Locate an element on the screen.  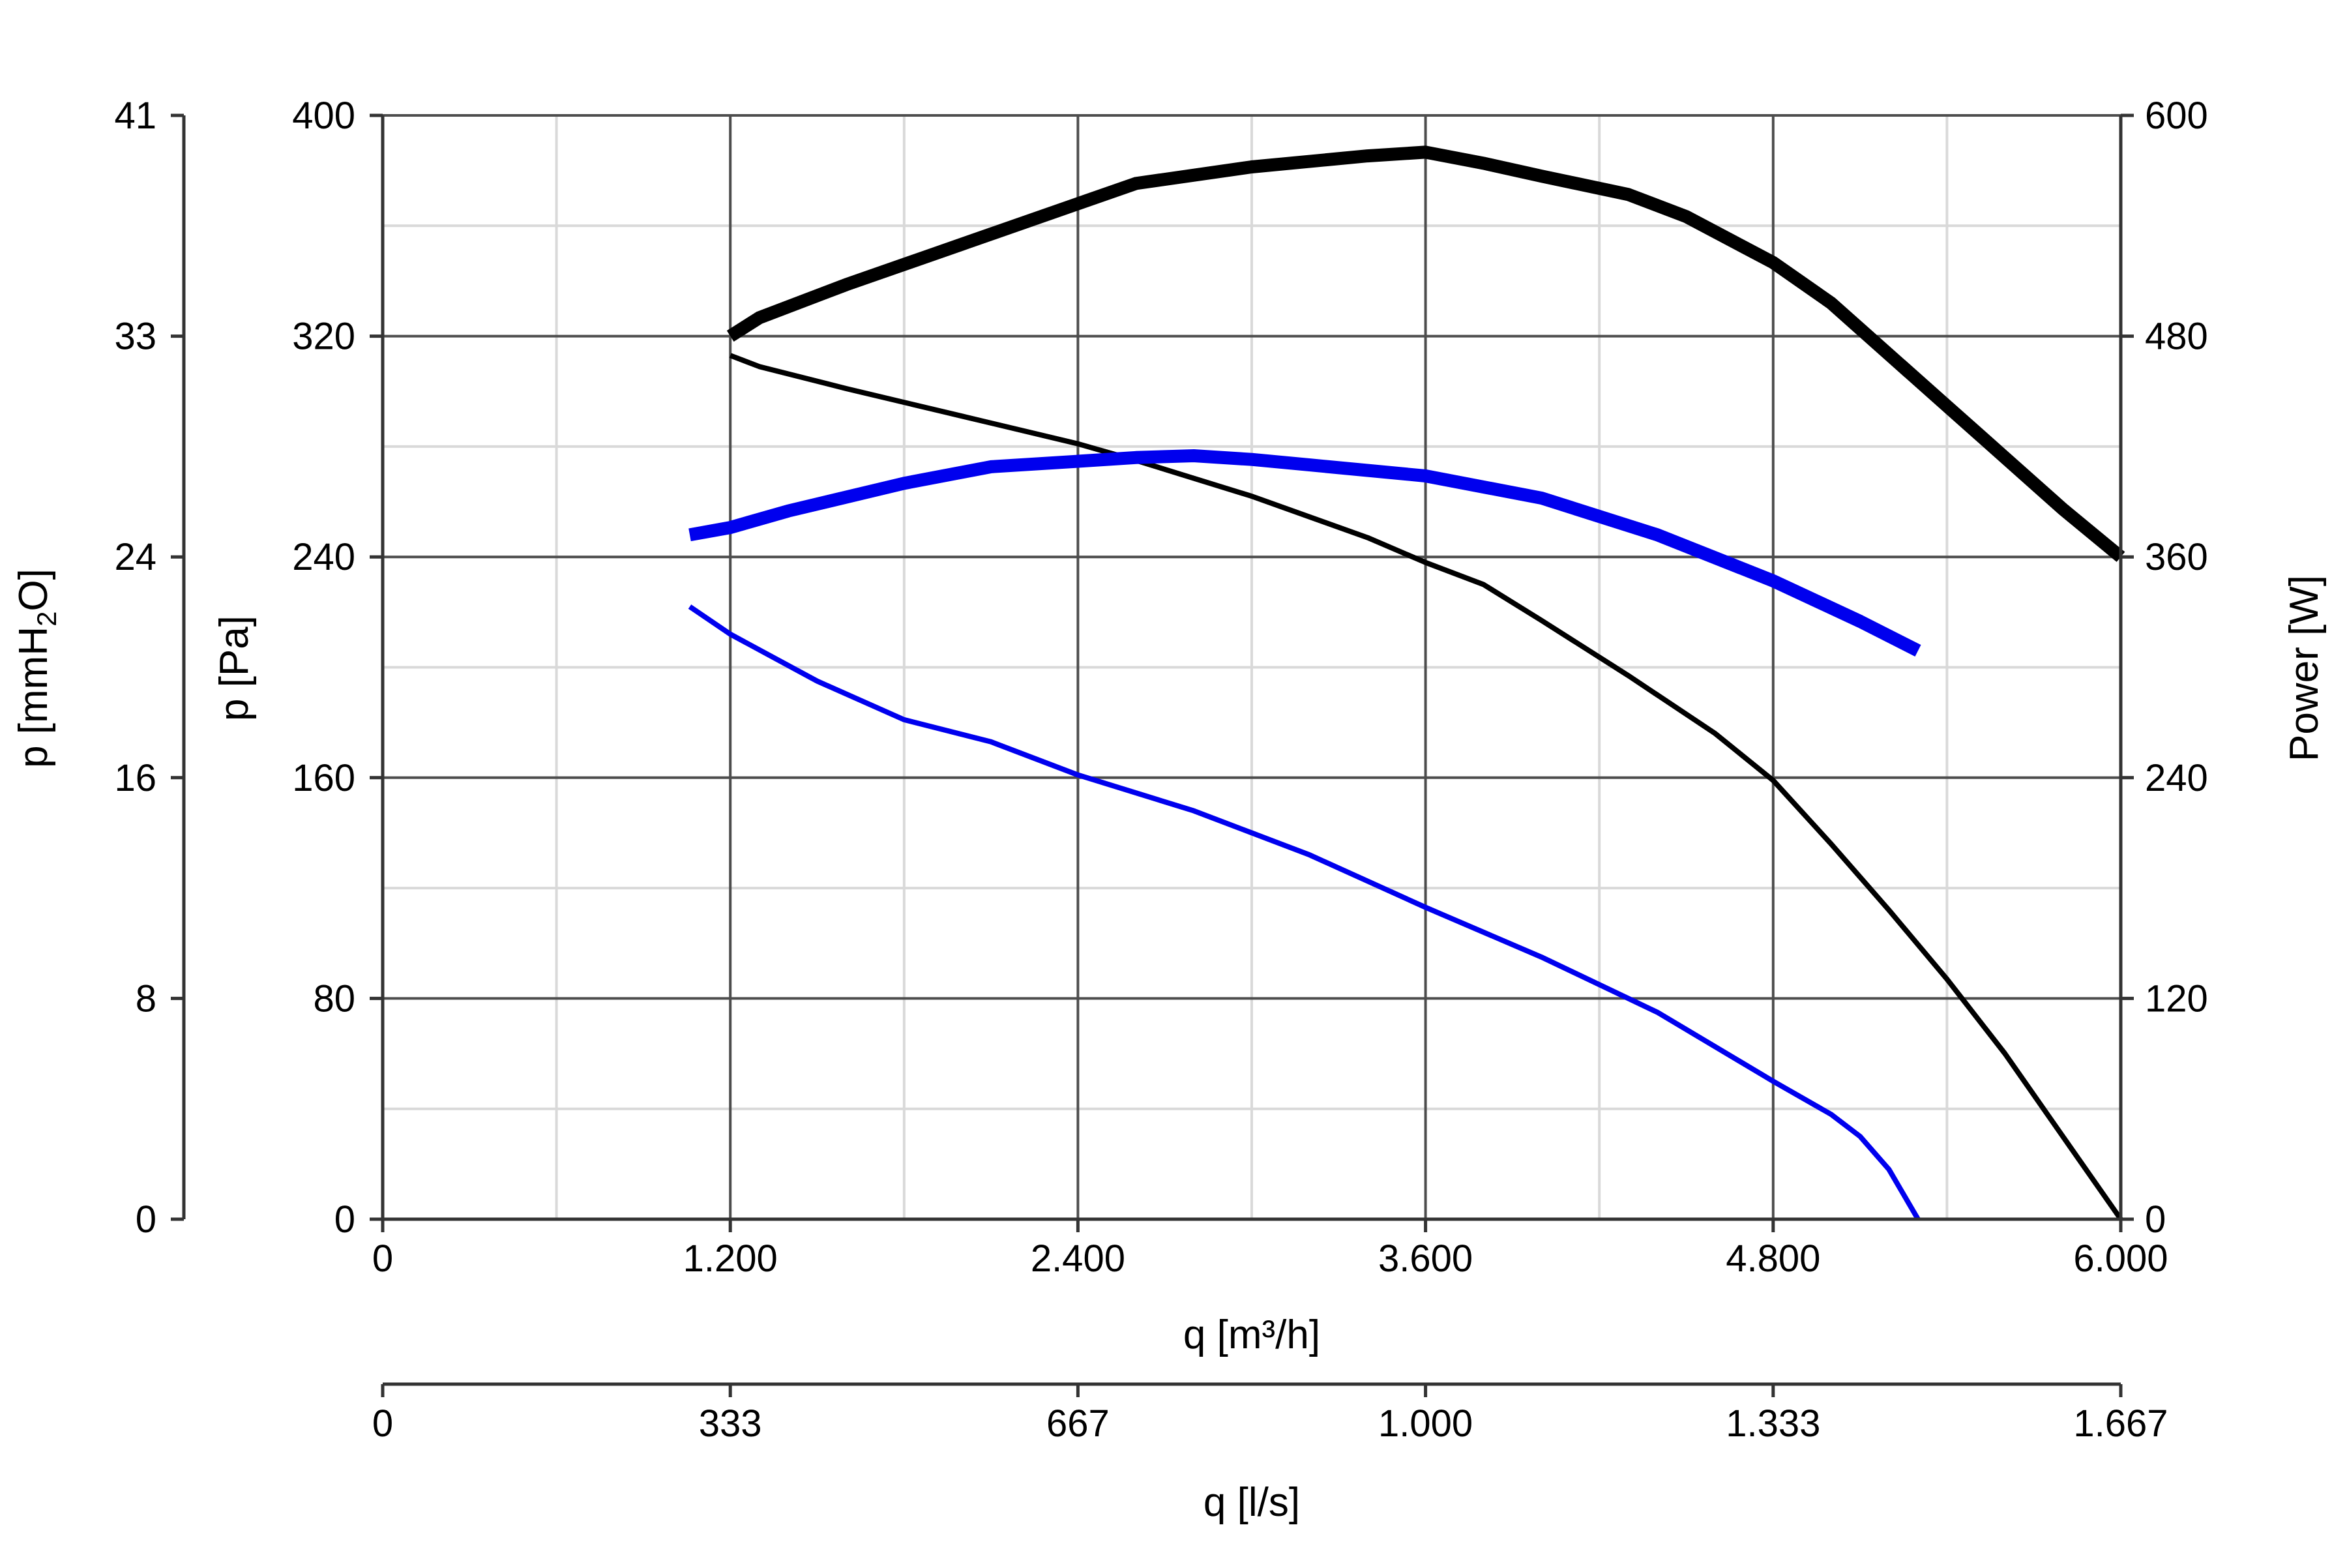
x-tick-label-secondary: 667 is located at coordinates (1078, 1424).